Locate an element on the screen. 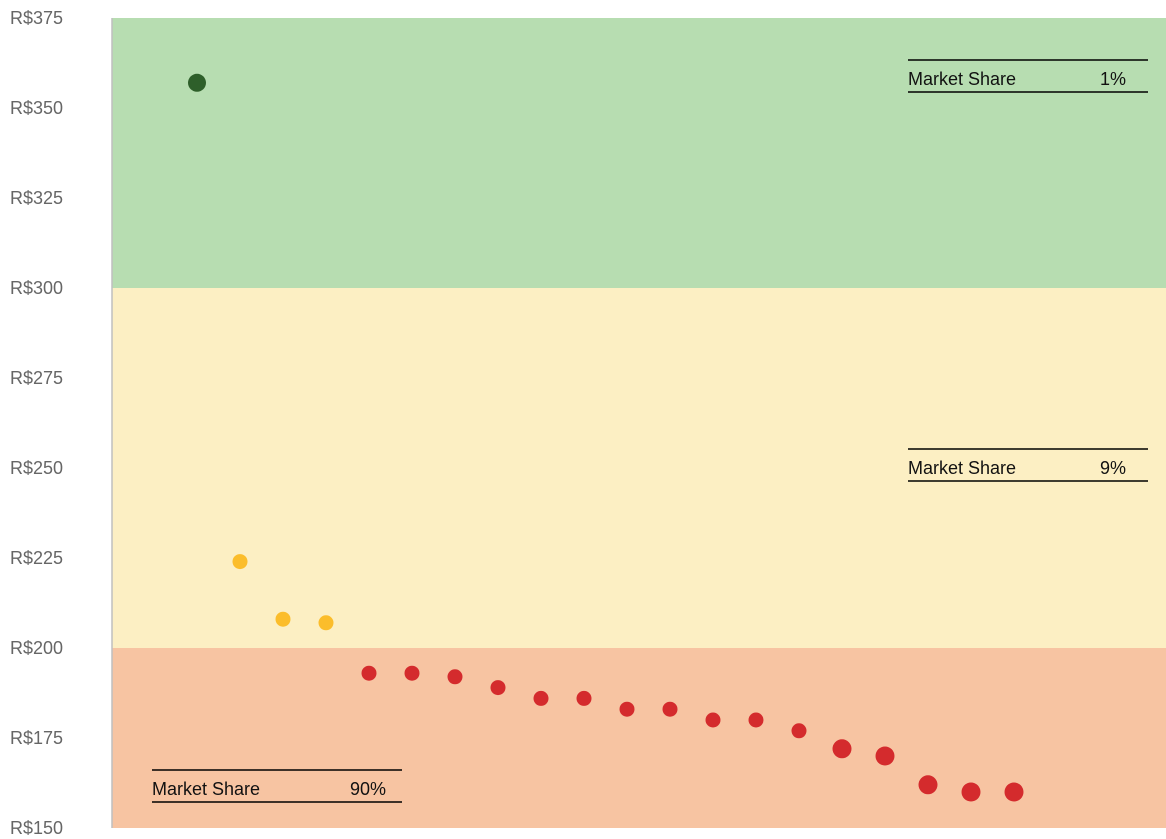 The height and width of the screenshot is (839, 1166). y-tick-label: R$150 is located at coordinates (36, 828).